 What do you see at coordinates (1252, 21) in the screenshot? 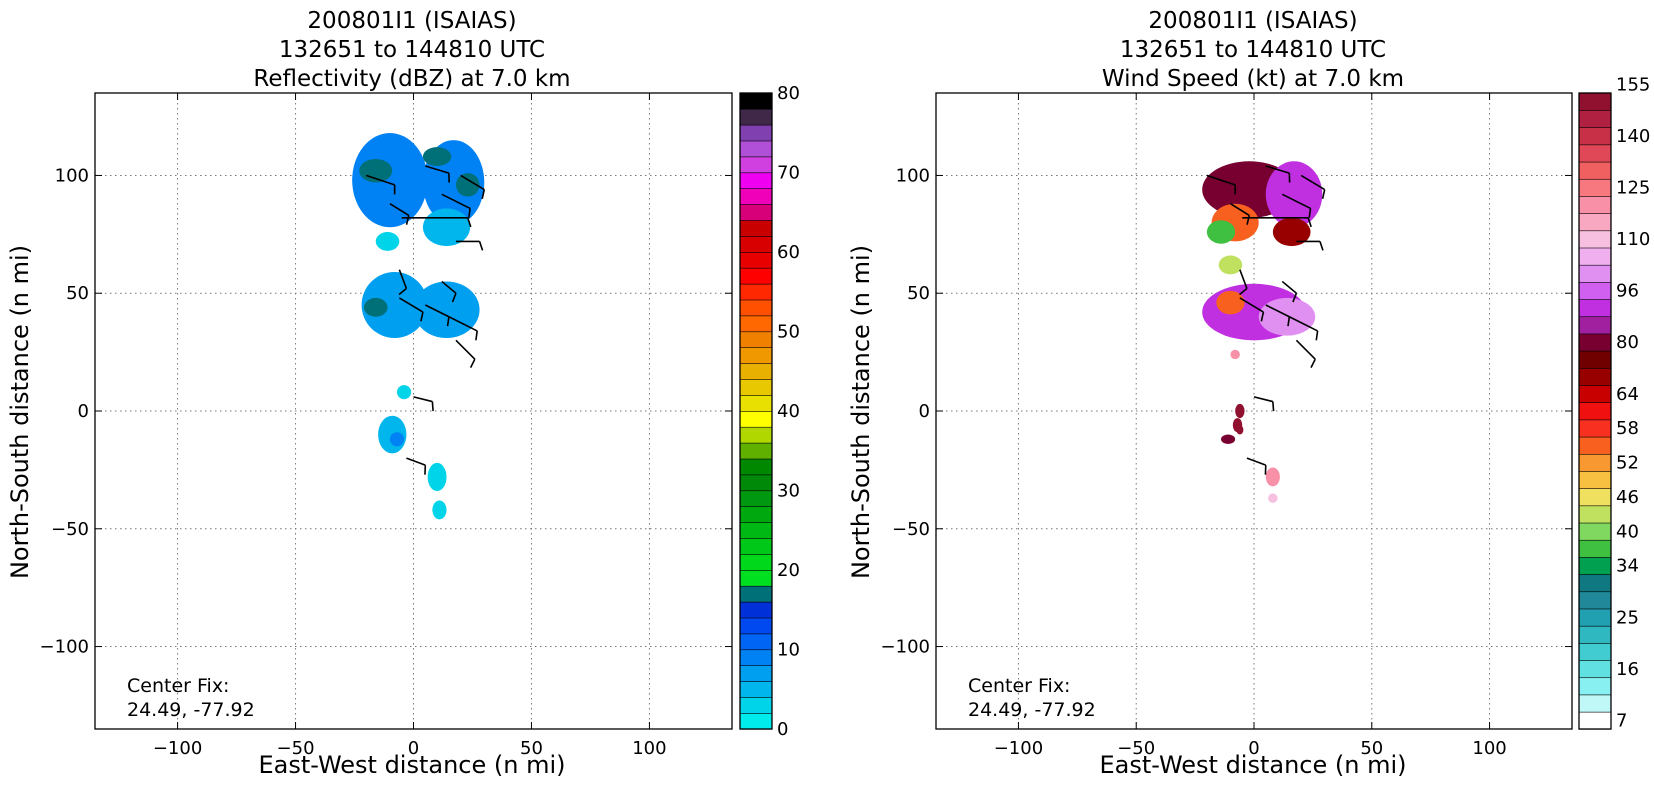
I see `wind-title: 200801I1 (ISAIAS)` at bounding box center [1252, 21].